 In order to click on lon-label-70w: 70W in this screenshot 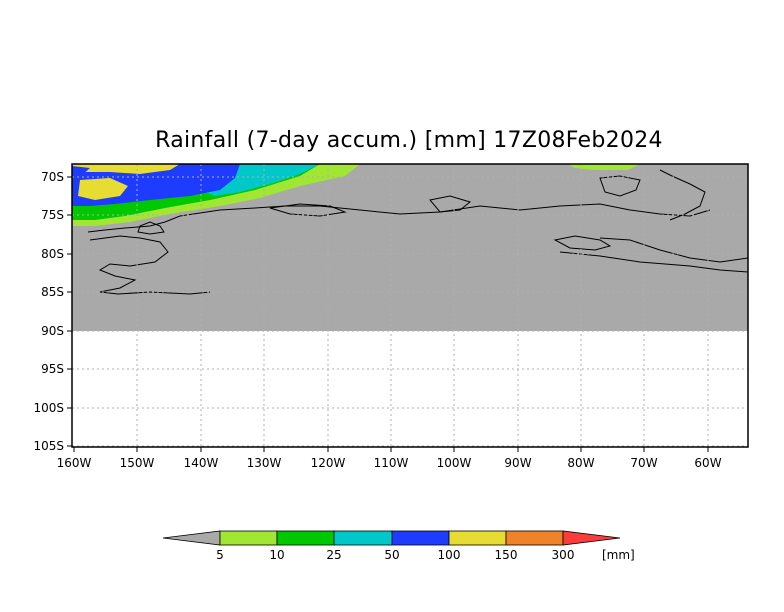, I will do `click(643, 463)`.